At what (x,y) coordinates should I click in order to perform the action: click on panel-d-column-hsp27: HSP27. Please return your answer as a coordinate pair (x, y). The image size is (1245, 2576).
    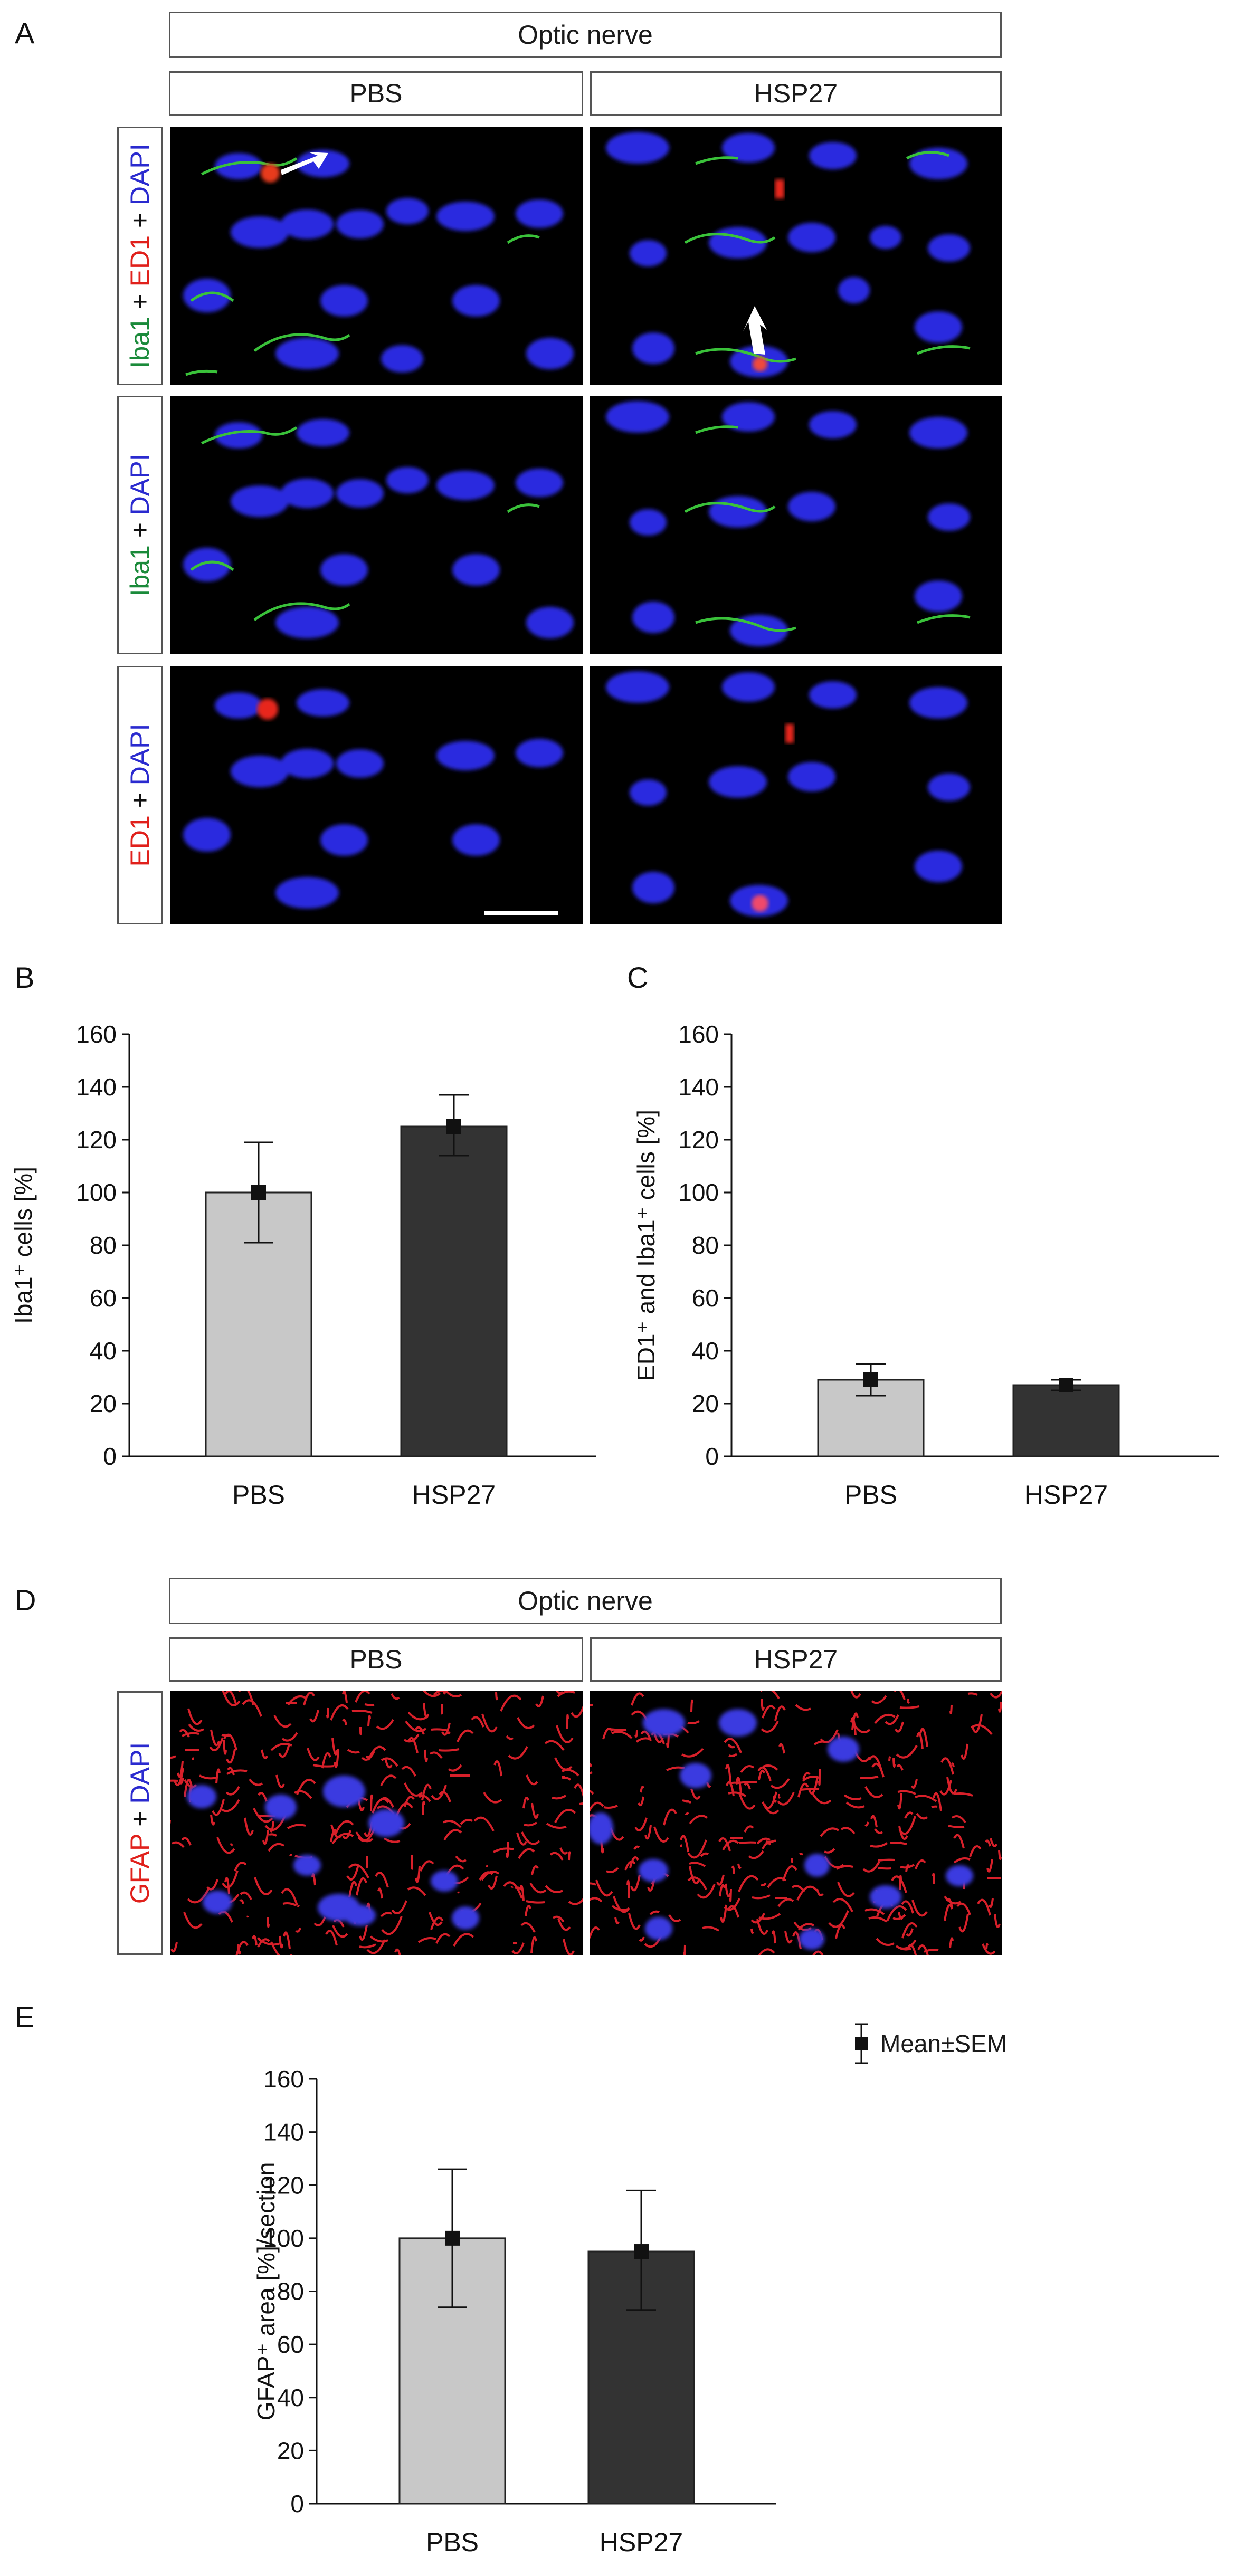
    Looking at the image, I should click on (796, 1659).